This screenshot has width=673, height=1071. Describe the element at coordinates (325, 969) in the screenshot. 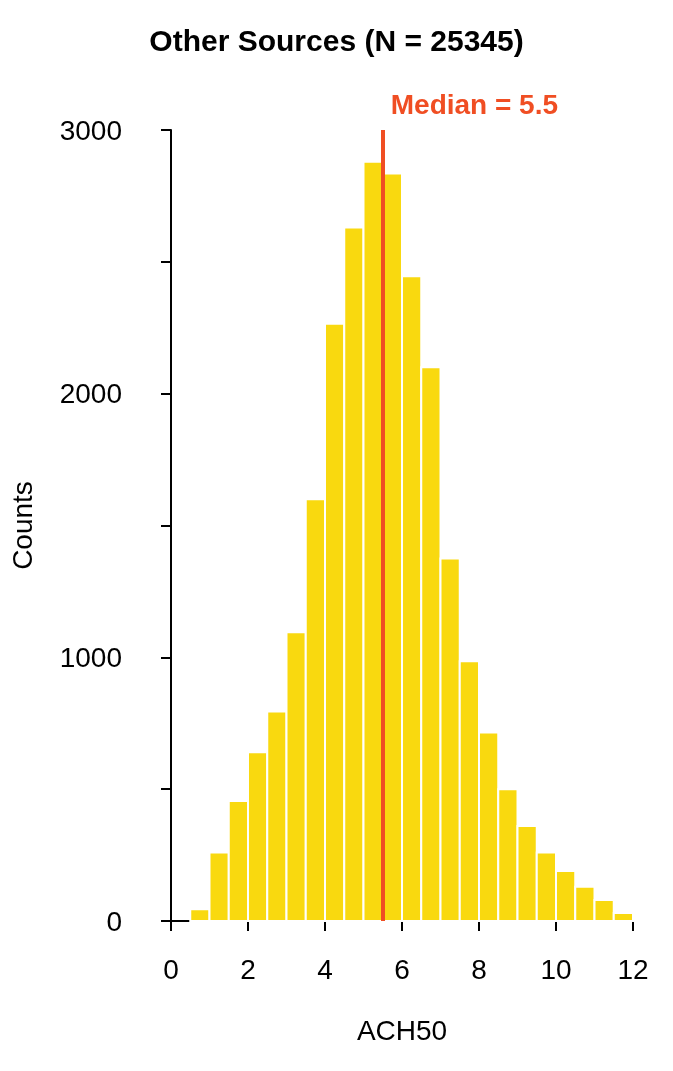

I see `x-tick-label: 4` at that location.